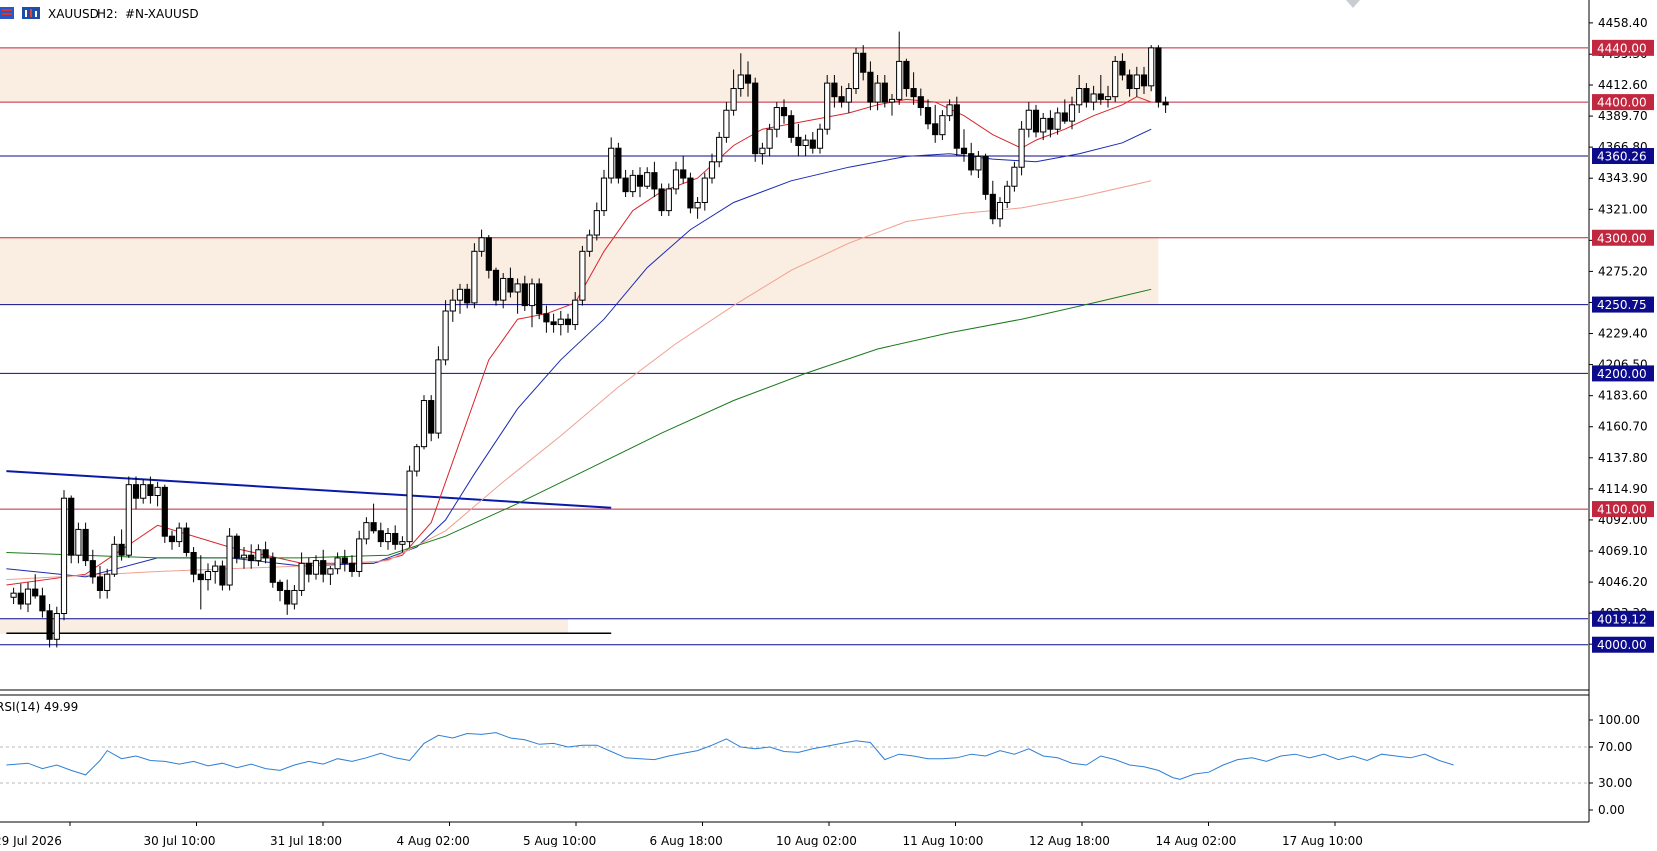 The height and width of the screenshot is (851, 1657). Describe the element at coordinates (309, 489) in the screenshot. I see `trendline` at that location.